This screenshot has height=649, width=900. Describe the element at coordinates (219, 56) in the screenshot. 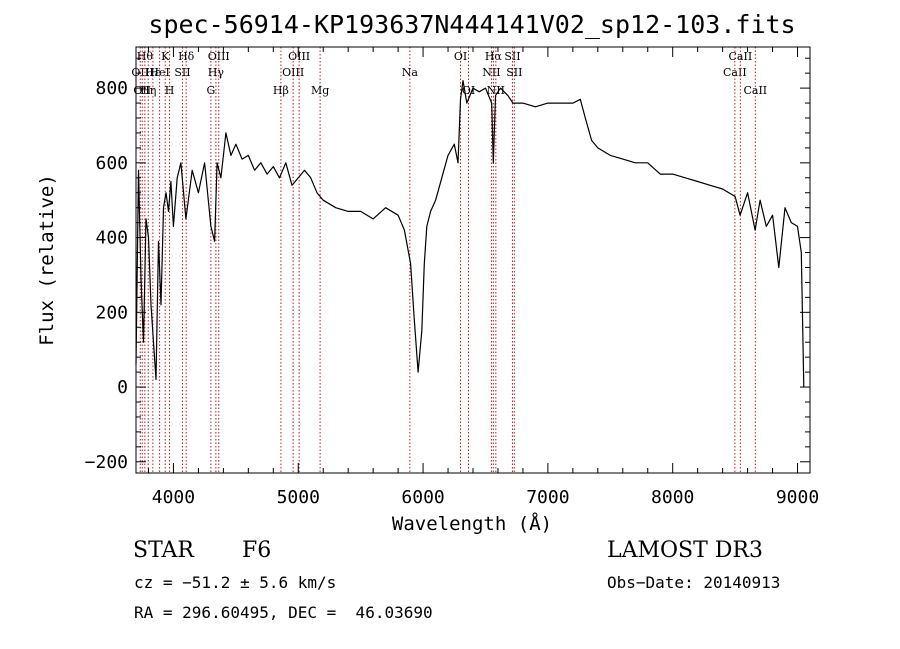

I see `line-marker-label-12: OIII` at that location.